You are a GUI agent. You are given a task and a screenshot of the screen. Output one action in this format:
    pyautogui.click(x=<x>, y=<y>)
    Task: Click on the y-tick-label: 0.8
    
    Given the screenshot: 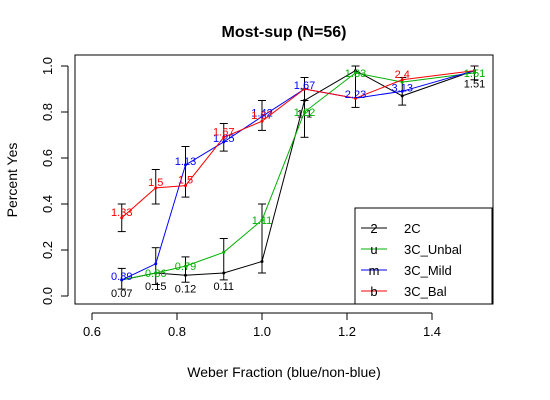 What is the action you would take?
    pyautogui.click(x=47, y=112)
    